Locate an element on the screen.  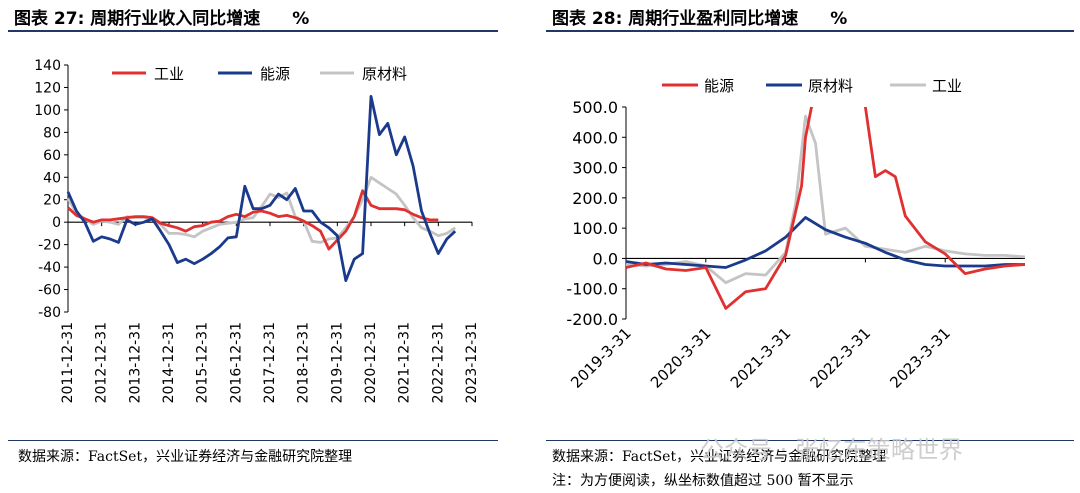
y-tick-label: -40 is located at coordinates (49, 268).